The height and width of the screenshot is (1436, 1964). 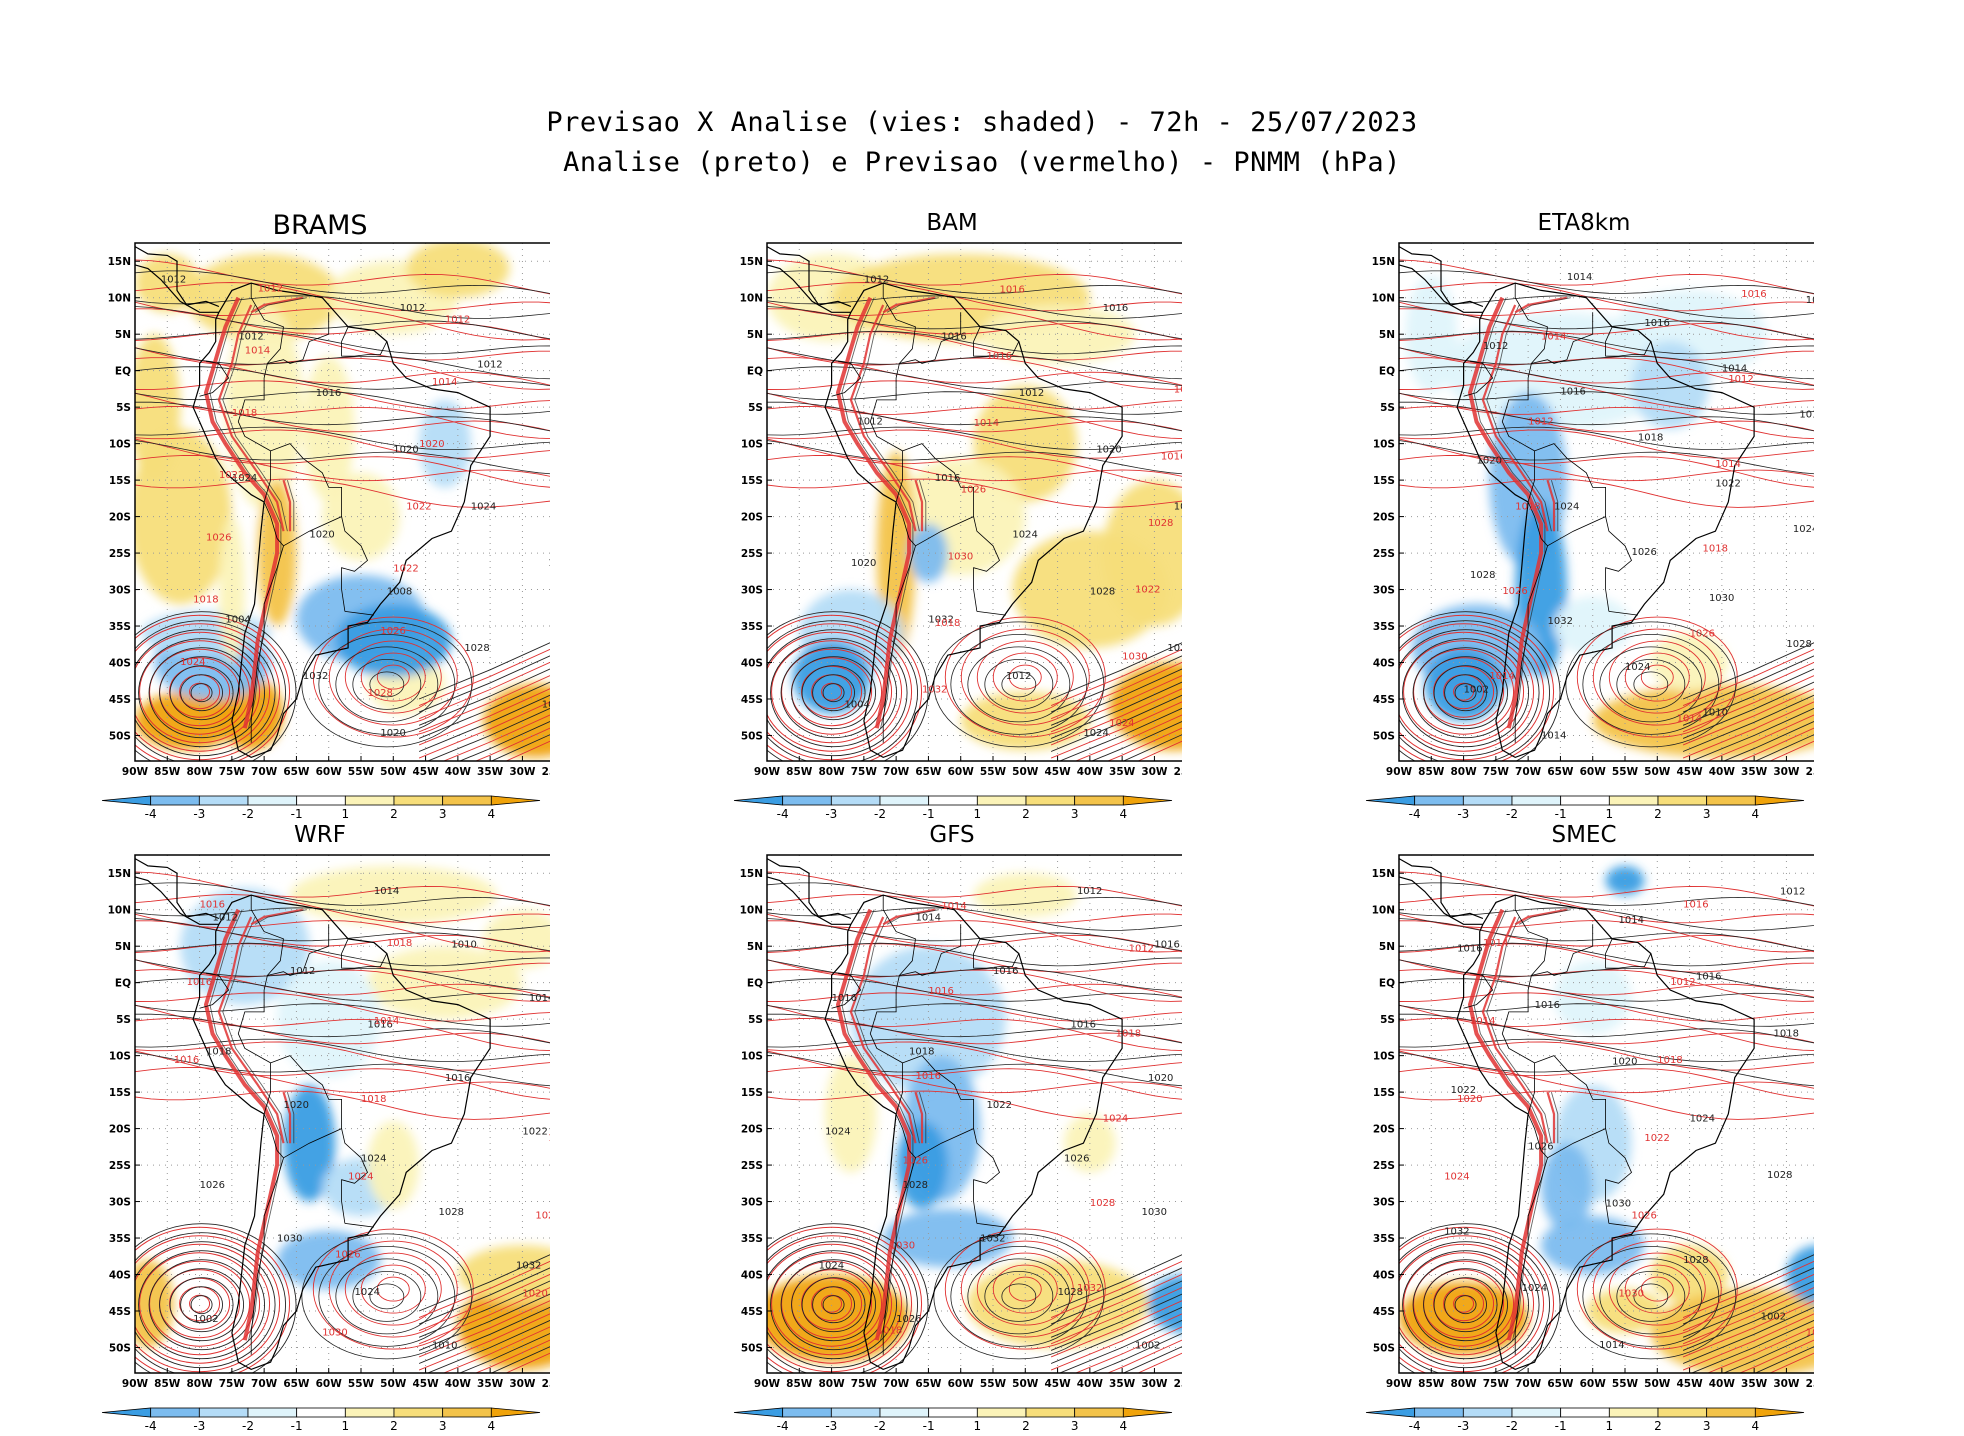 I want to click on lat-tick-label: 5N, so click(x=1387, y=947).